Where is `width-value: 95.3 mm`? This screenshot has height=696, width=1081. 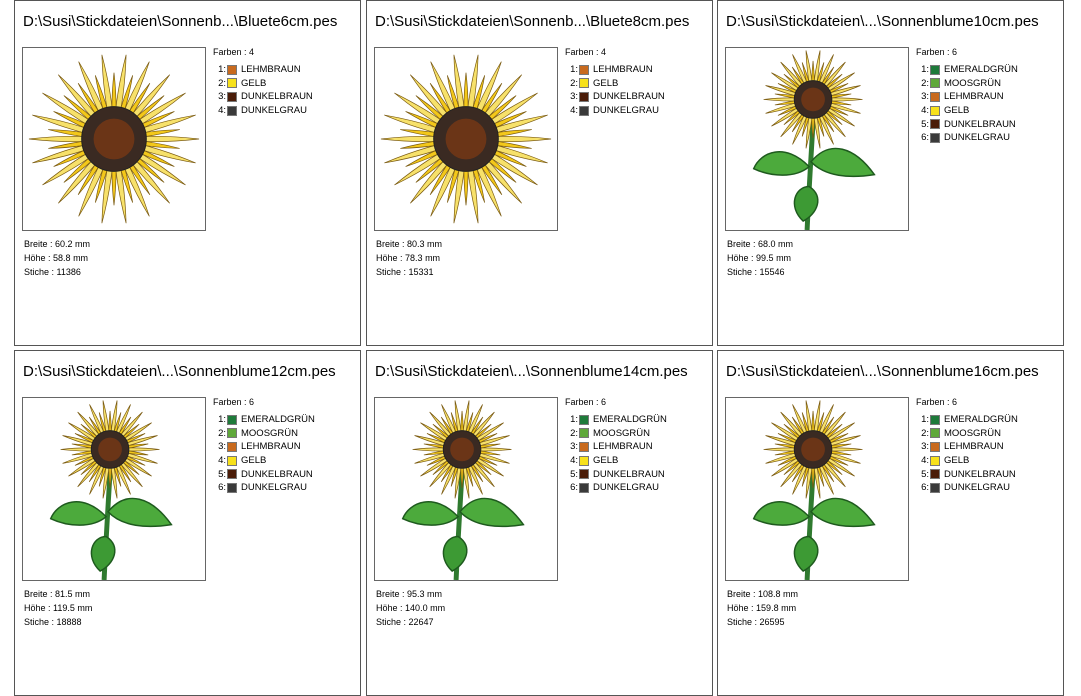
width-value: 95.3 mm is located at coordinates (425, 594).